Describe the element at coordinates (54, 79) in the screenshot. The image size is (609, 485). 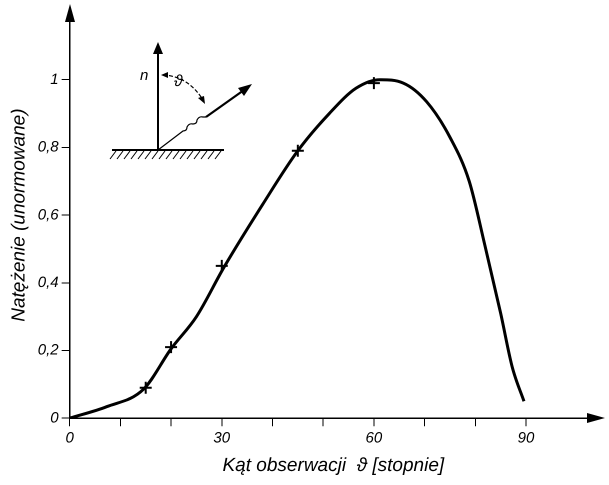
I see `y-tick-label: 1` at that location.